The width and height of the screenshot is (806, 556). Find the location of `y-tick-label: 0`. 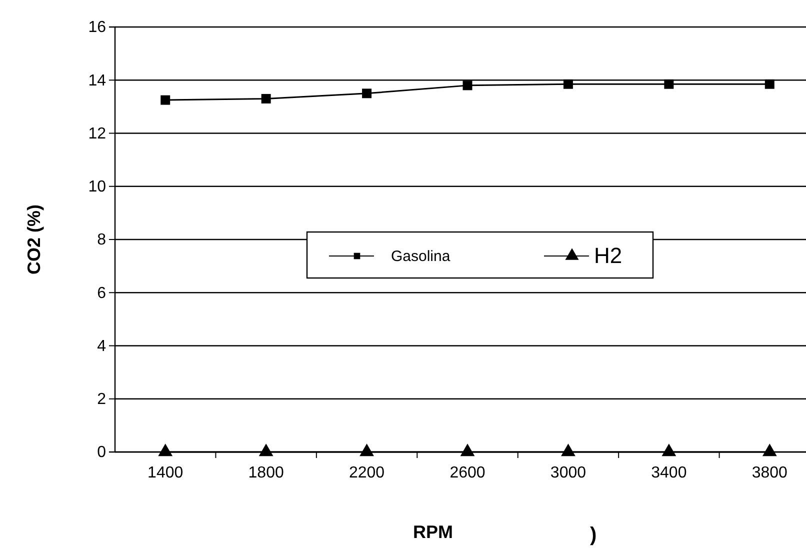

y-tick-label: 0 is located at coordinates (101, 453).